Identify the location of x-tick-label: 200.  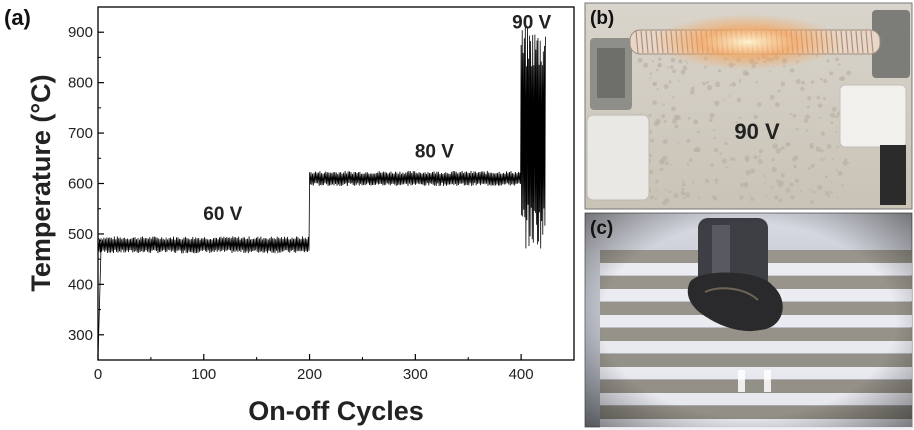
(309, 374).